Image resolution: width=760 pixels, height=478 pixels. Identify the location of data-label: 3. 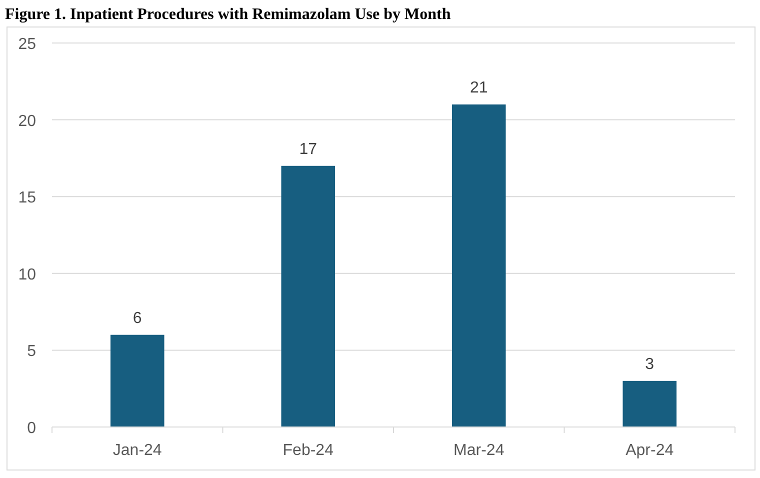
(649, 364).